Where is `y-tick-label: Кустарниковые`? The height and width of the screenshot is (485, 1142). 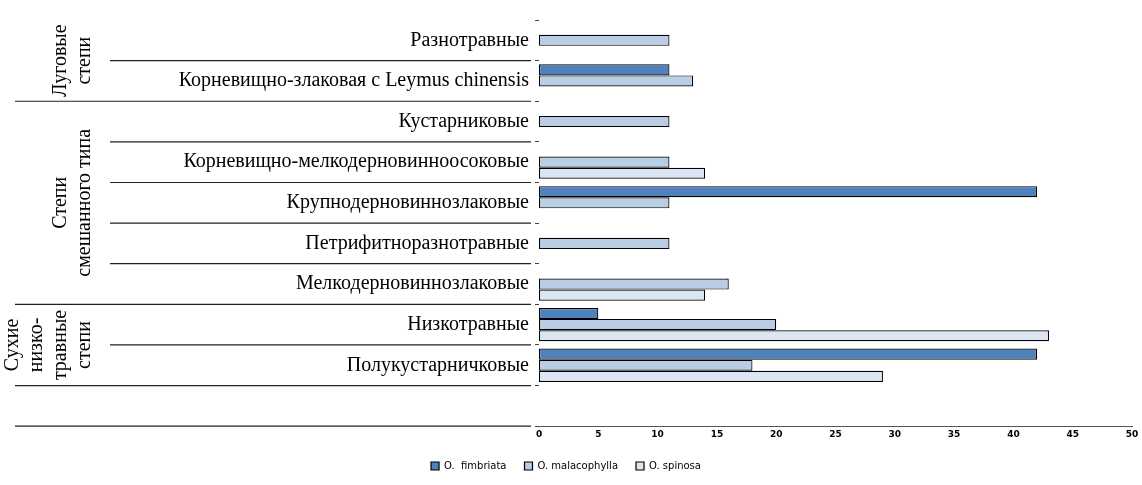
y-tick-label: Кустарниковые is located at coordinates (464, 120).